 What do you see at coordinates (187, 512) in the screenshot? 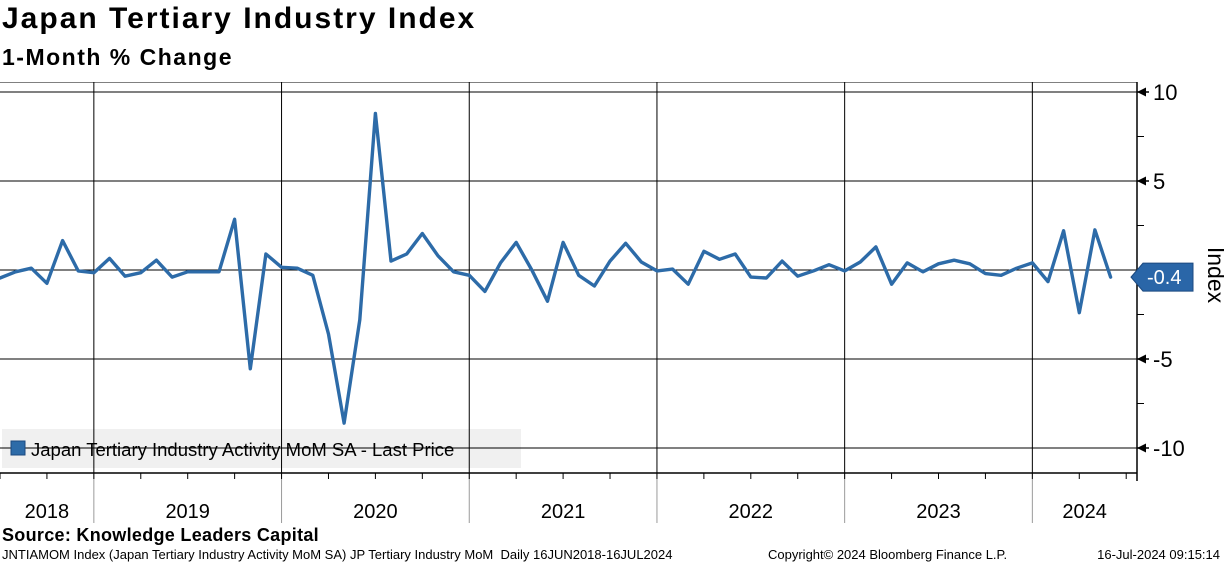
I see `year-label: 2019` at bounding box center [187, 512].